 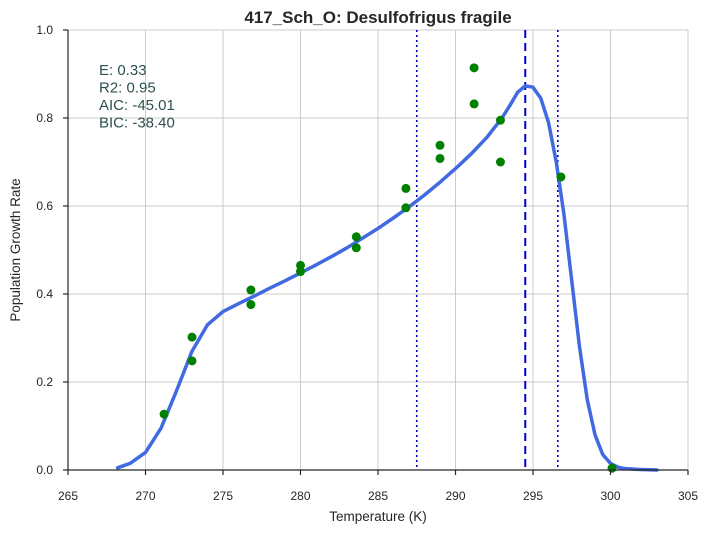 I want to click on x-tick-label: 265, so click(x=68, y=496).